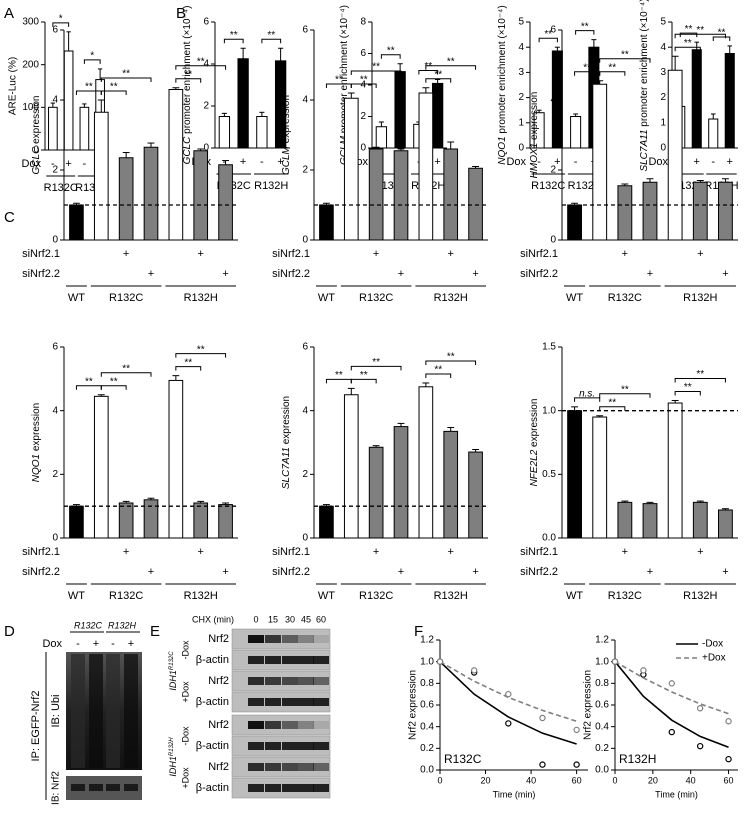  I want to click on x-tick-label: 60, so click(729, 780).